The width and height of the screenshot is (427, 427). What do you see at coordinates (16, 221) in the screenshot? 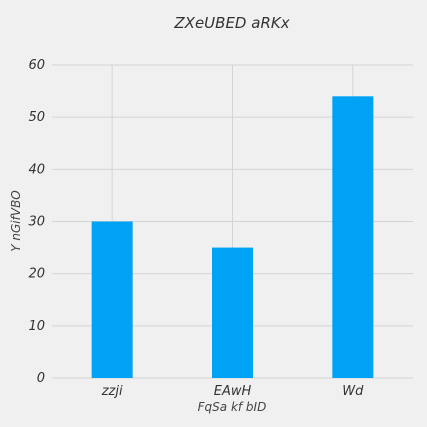
I see `y-axis-label: Y nGifVBO` at bounding box center [16, 221].